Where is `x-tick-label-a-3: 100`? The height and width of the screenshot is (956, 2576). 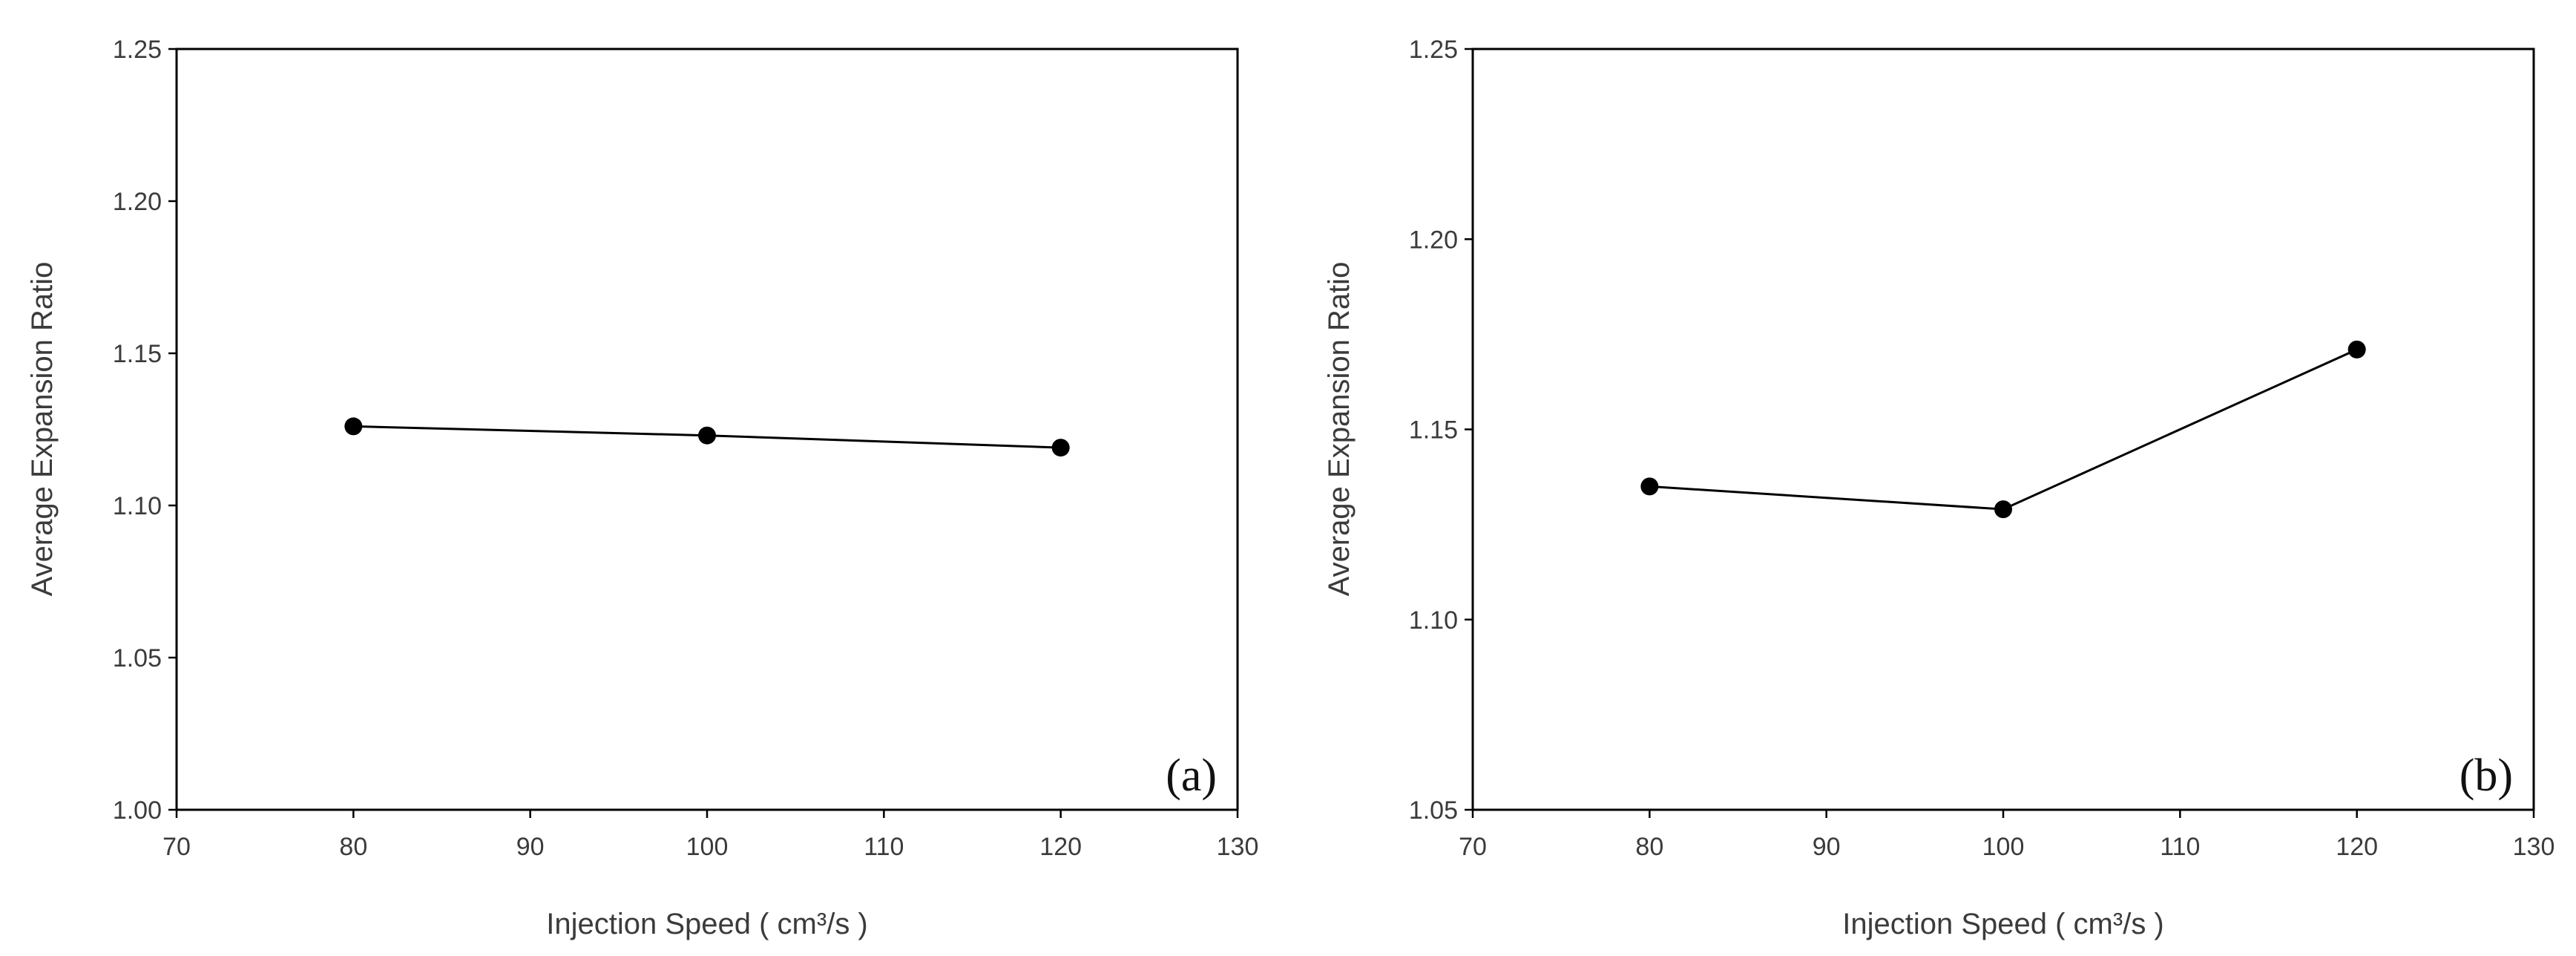
x-tick-label-a-3: 100 is located at coordinates (707, 847).